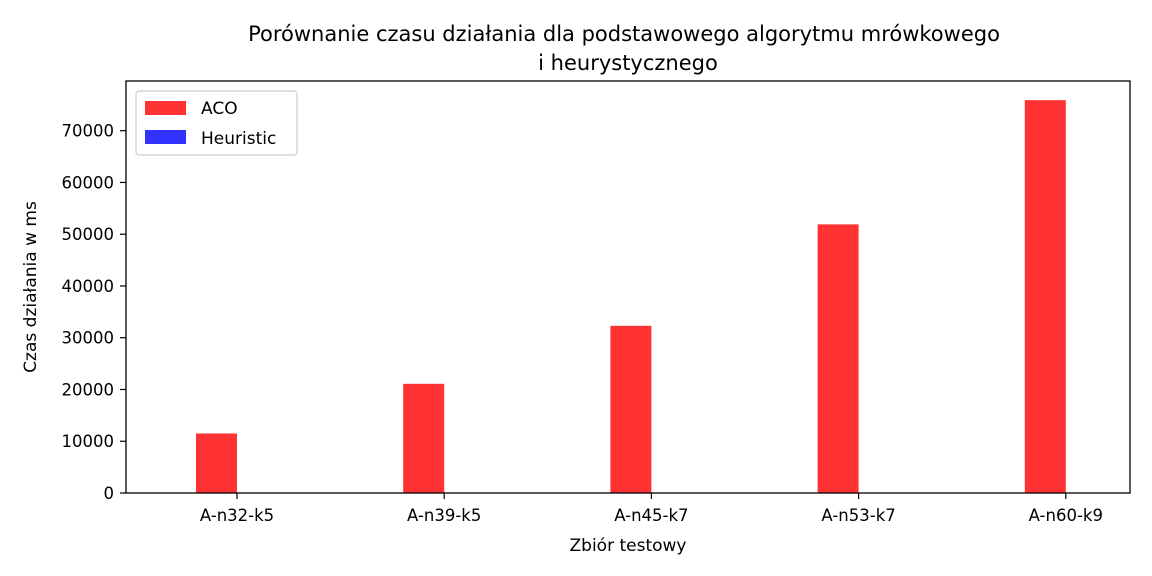  I want to click on bar-aco-a-n39-k5, so click(424, 438).